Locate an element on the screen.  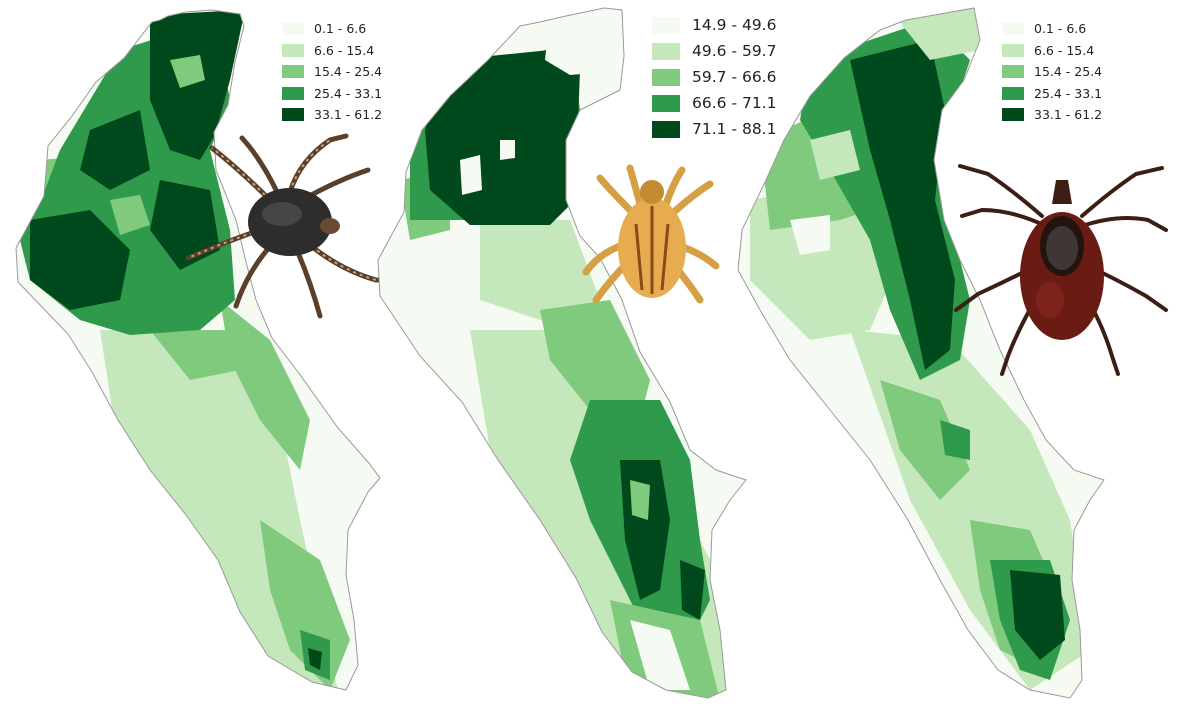
golden-tick-icon is located at coordinates (651, 234).